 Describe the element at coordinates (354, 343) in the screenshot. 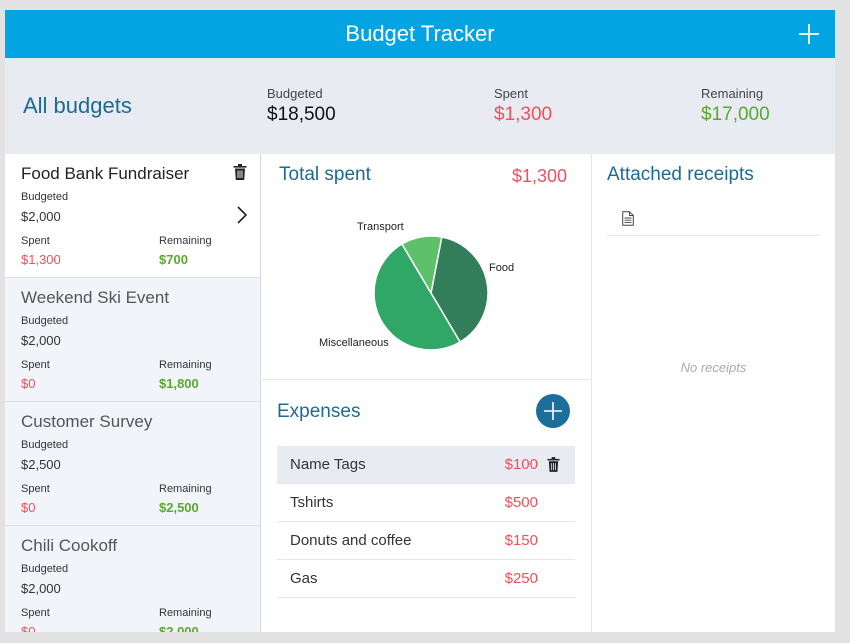

I see `pie-label-miscellaneous: Miscellaneous` at that location.